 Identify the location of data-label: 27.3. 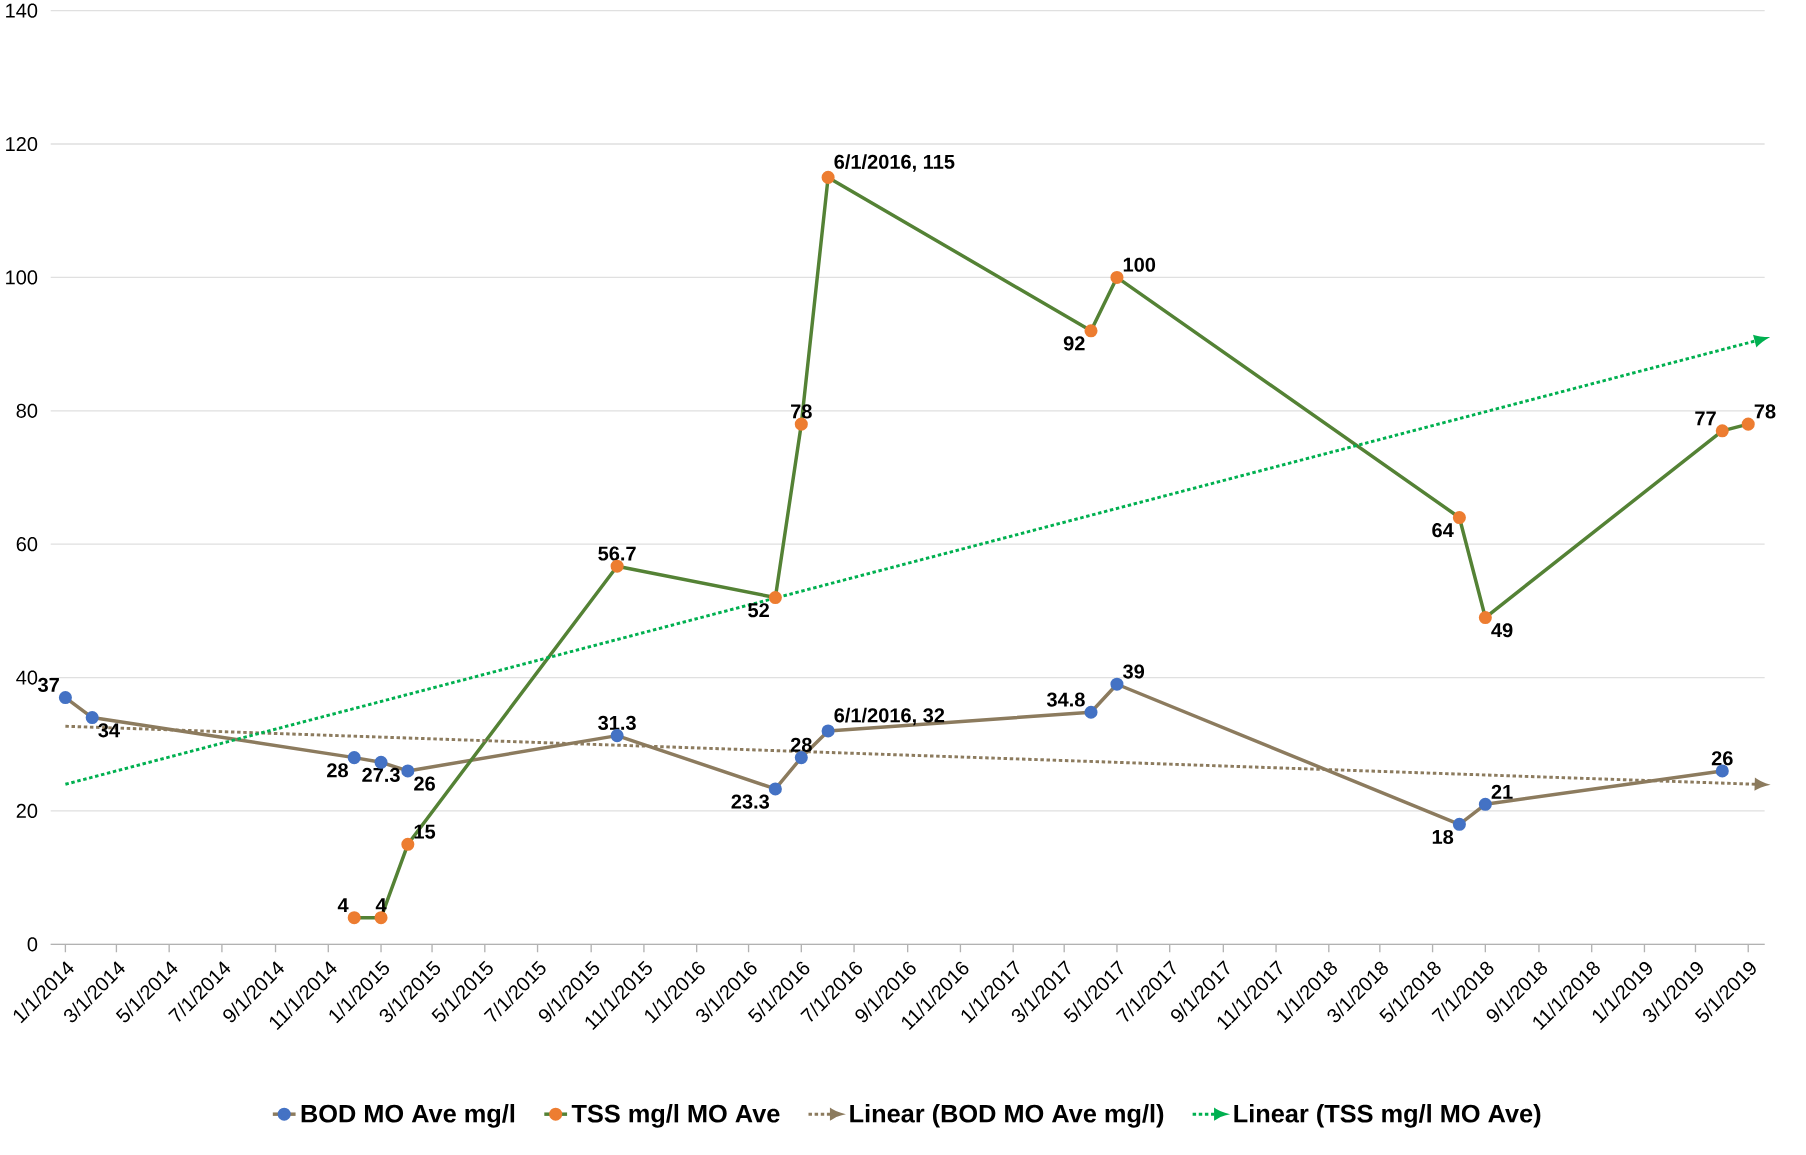
(381, 775).